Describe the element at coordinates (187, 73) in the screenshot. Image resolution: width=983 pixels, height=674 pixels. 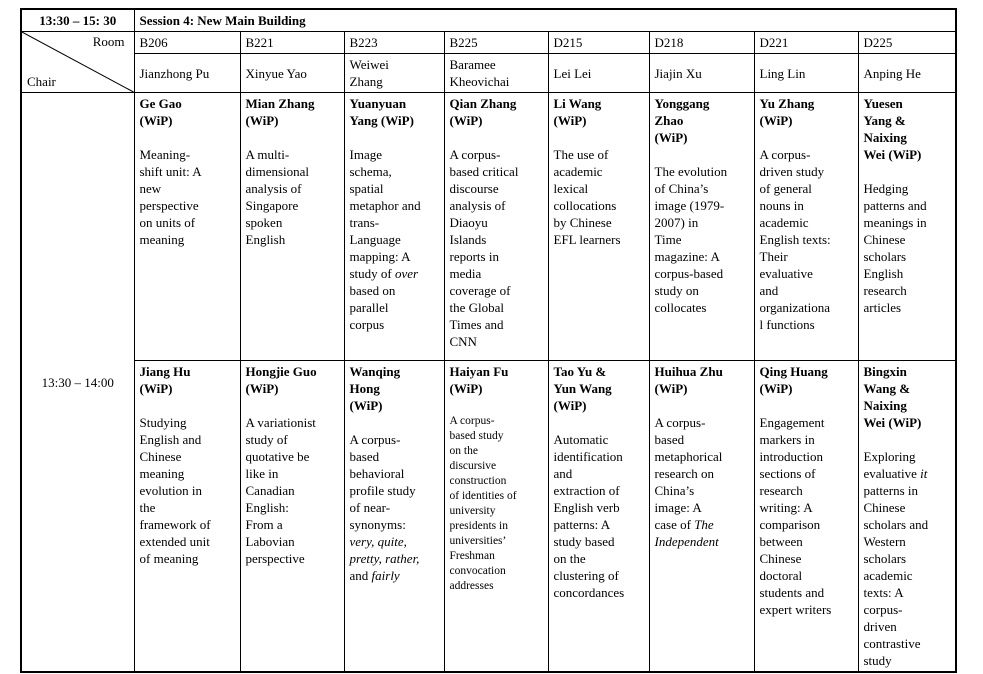
I see `chair-name: Jianzhong Pu` at that location.